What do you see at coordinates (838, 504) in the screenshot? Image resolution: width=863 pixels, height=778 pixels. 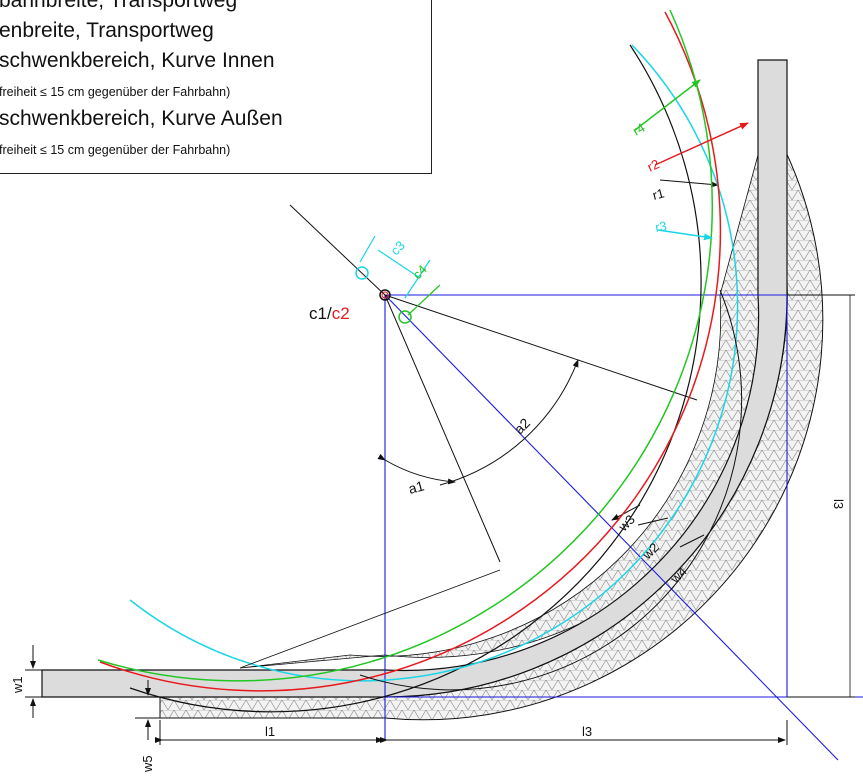 I see `label-l3-side: l3` at bounding box center [838, 504].